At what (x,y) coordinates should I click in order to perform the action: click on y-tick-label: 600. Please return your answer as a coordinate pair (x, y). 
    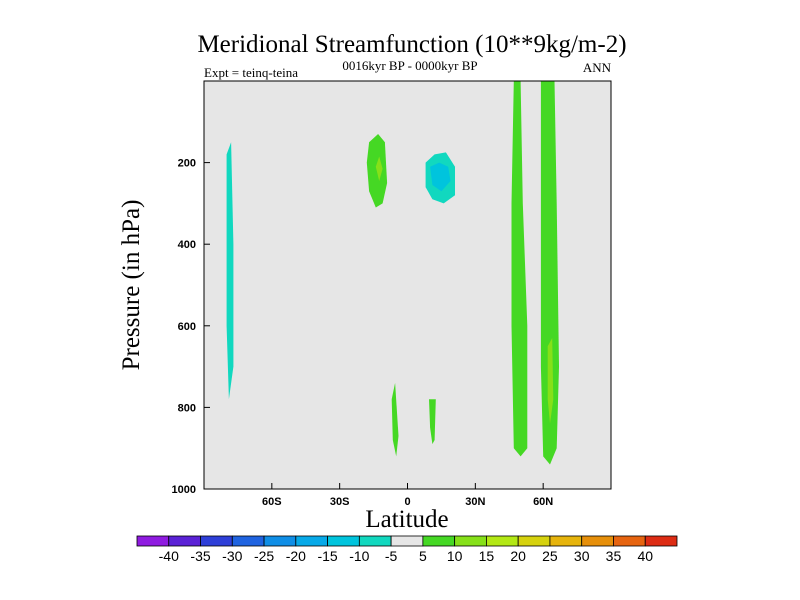
    Looking at the image, I should click on (187, 327).